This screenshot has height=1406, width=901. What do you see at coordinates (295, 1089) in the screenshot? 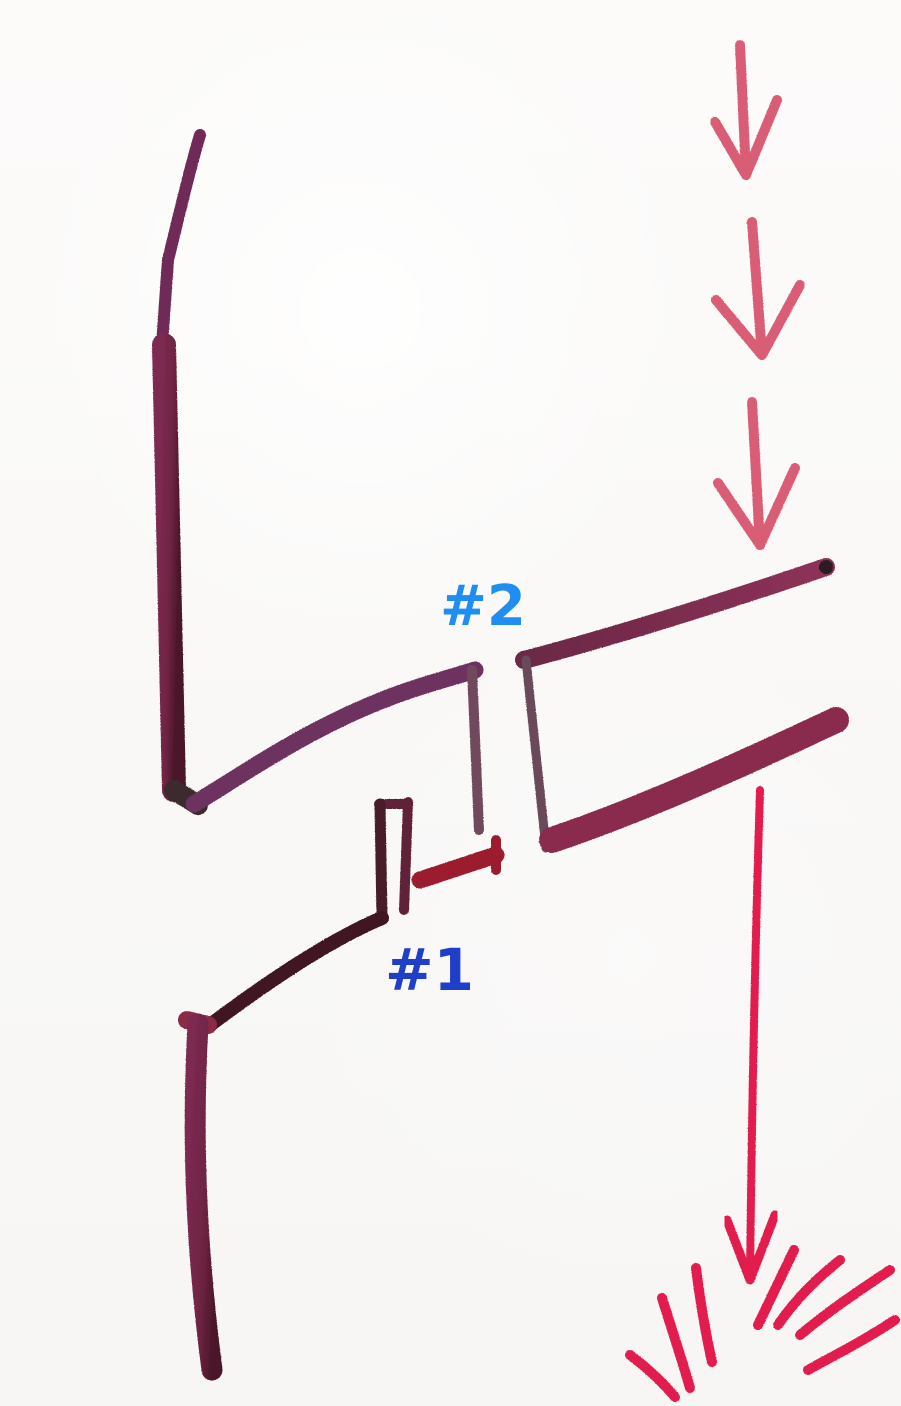
I see `lower-left-wall` at bounding box center [295, 1089].